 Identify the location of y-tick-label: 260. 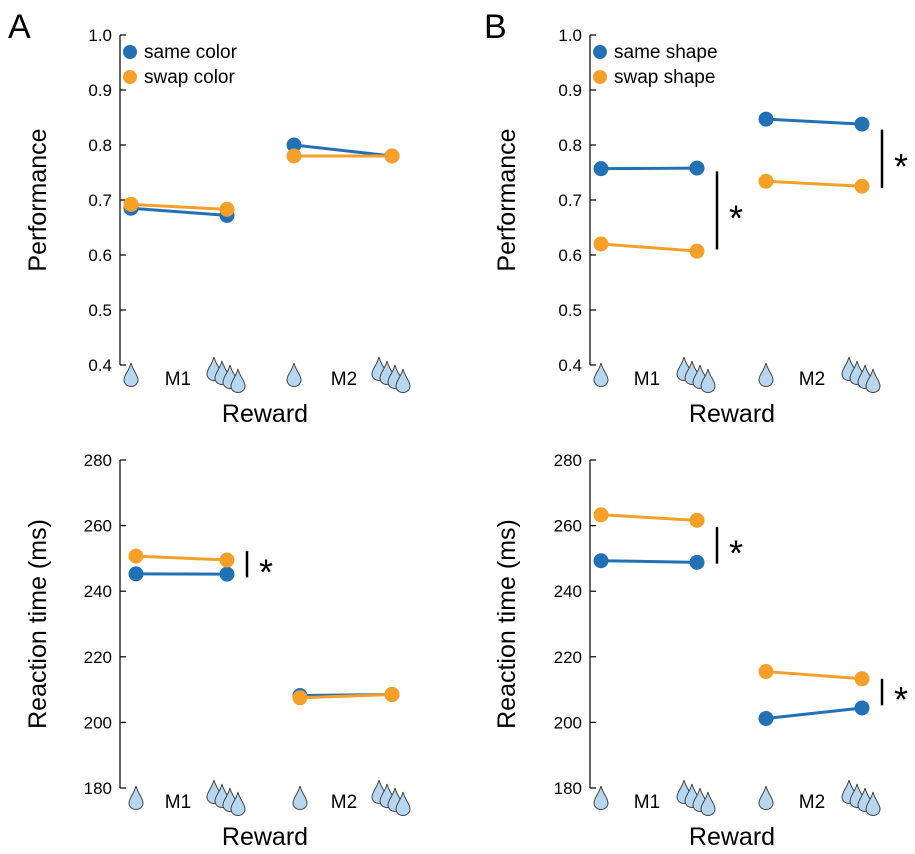
(98, 526).